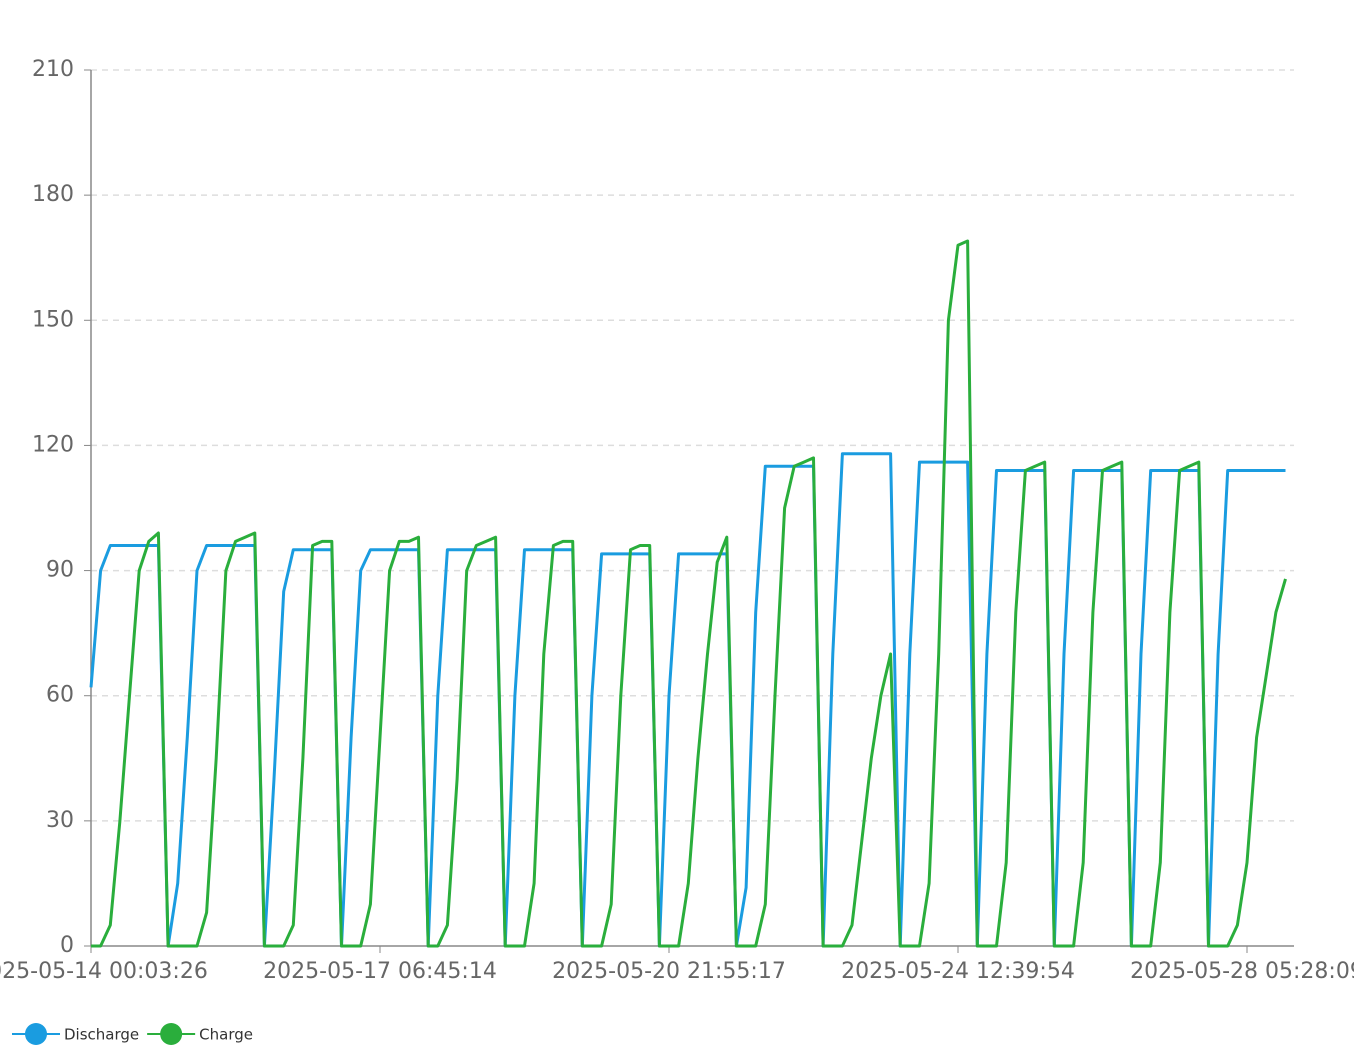  Describe the element at coordinates (958, 971) in the screenshot. I see `x-tick-label: 2025-05-24 12:39:54` at that location.